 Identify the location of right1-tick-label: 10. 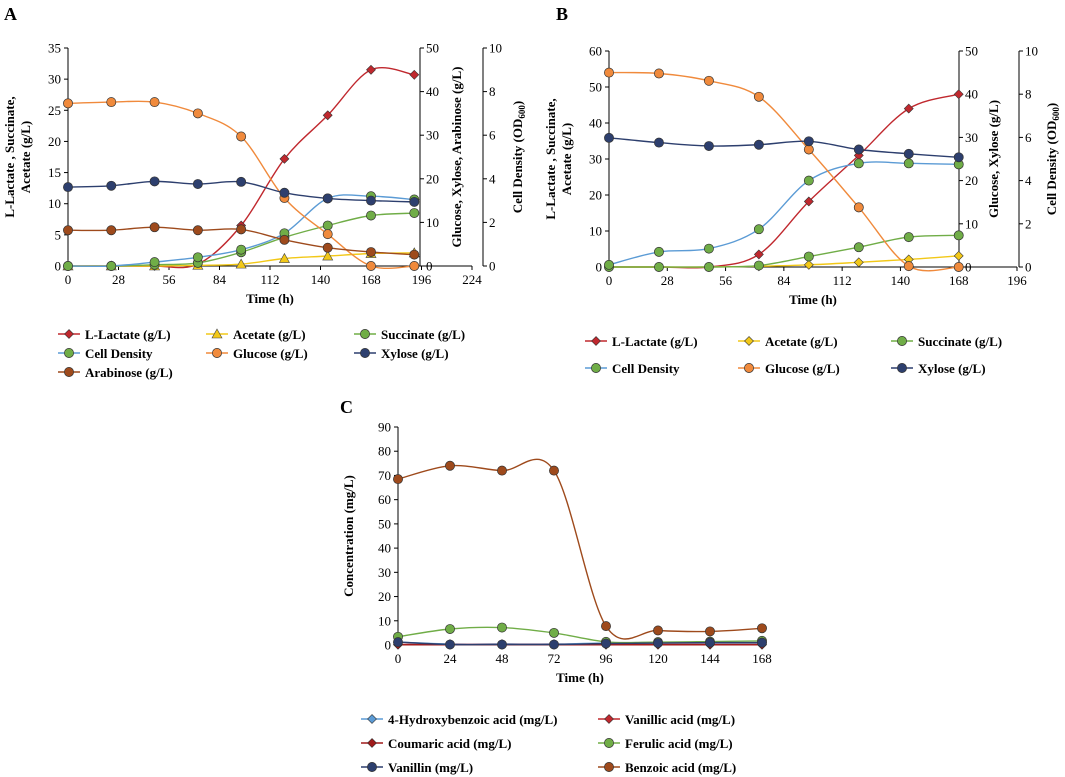
(971, 223).